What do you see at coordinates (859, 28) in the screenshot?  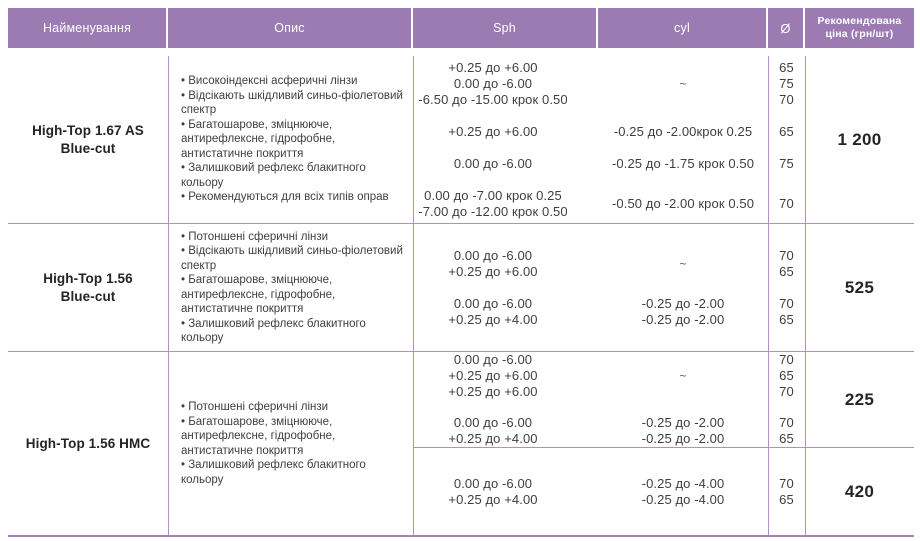 I see `header-cell-price: Рекомендована ціна (грн/шт)` at bounding box center [859, 28].